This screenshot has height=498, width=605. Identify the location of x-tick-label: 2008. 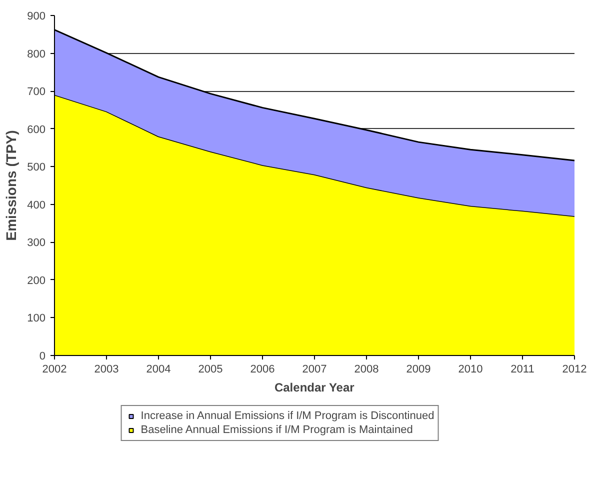
(366, 370).